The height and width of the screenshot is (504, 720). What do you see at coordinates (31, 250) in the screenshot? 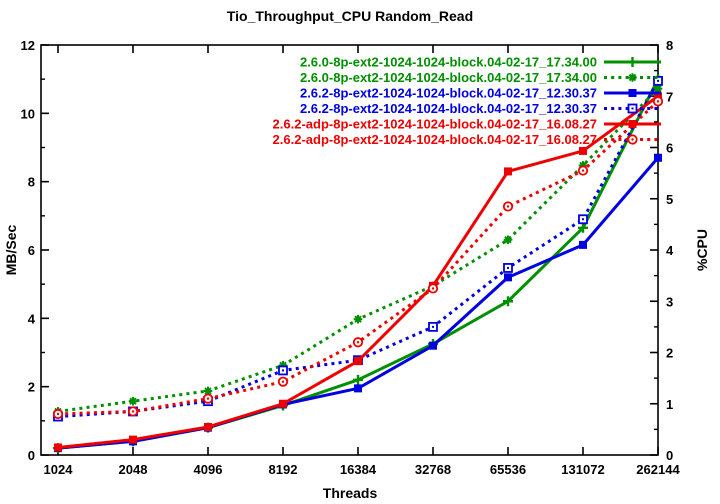
I see `y-tick-label: 6` at bounding box center [31, 250].